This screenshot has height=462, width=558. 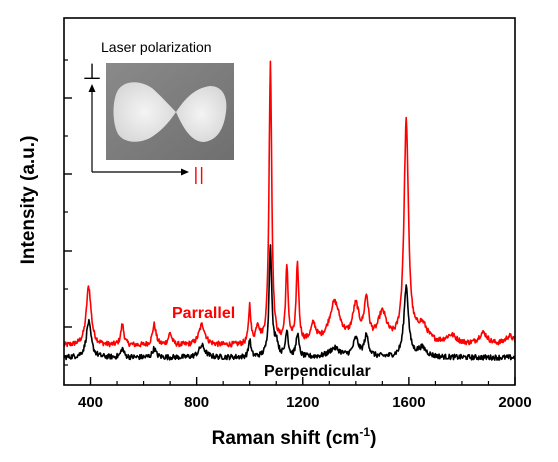 I want to click on x-axis-title-main: Raman shift (cm, so click(x=286, y=438).